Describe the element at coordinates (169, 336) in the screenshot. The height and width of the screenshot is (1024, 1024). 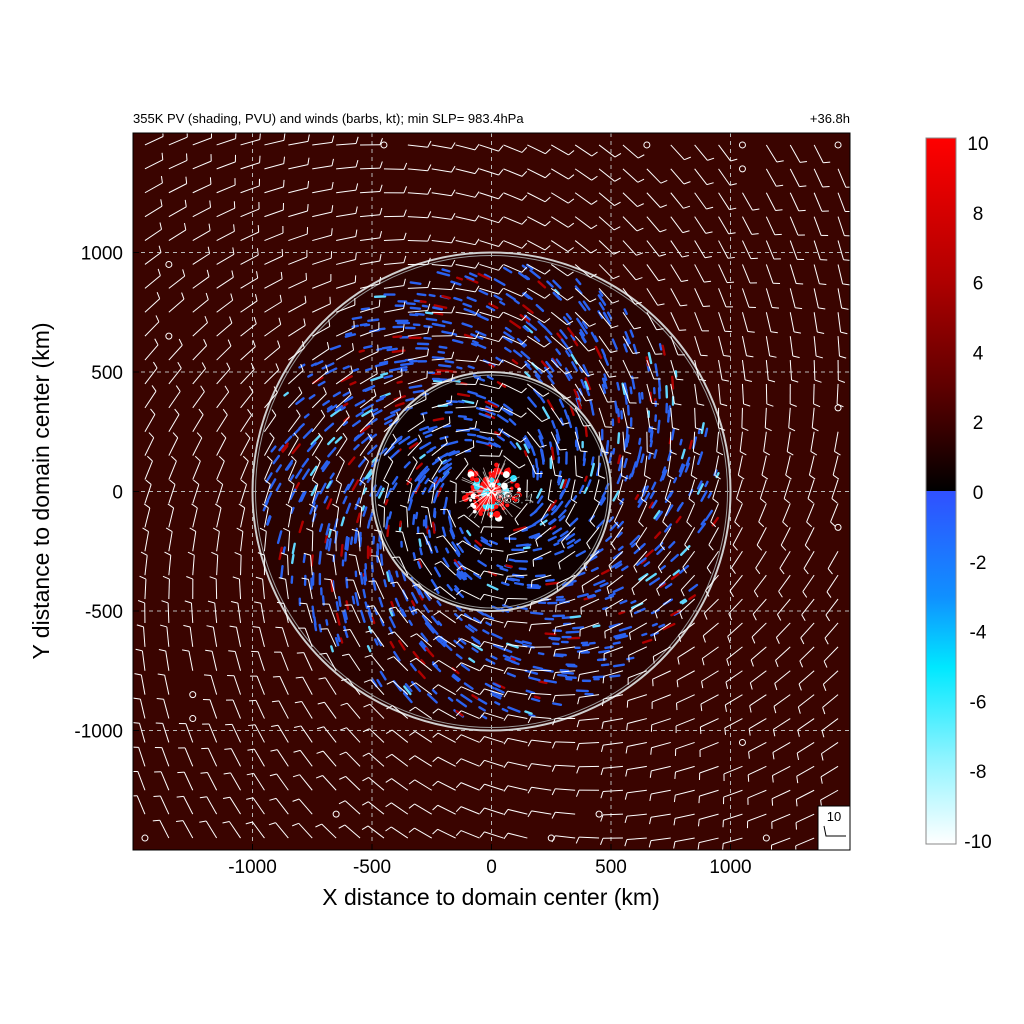
I see `calm-wind-icon` at that location.